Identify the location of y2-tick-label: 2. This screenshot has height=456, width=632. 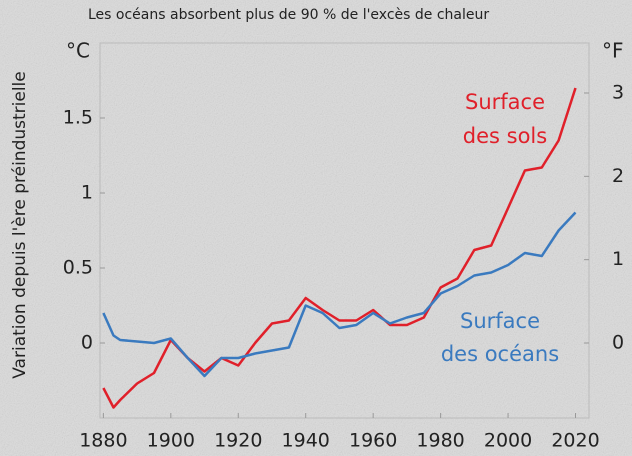
(618, 176).